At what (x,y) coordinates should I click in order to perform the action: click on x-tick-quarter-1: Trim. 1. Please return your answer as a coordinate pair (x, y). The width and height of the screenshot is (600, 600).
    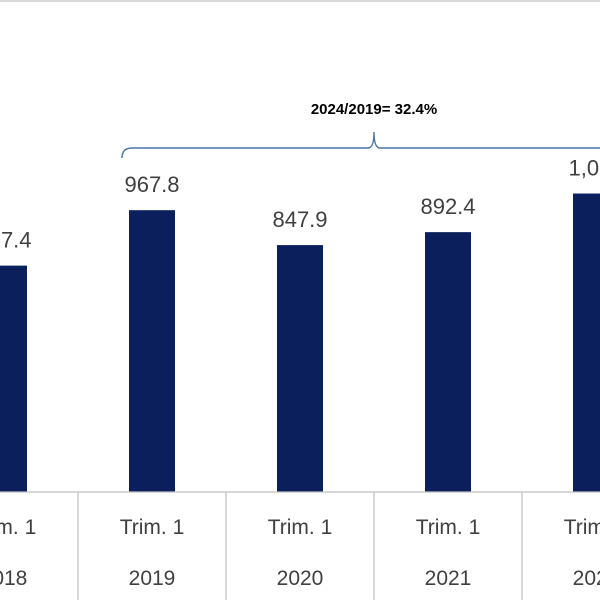
    Looking at the image, I should click on (152, 527).